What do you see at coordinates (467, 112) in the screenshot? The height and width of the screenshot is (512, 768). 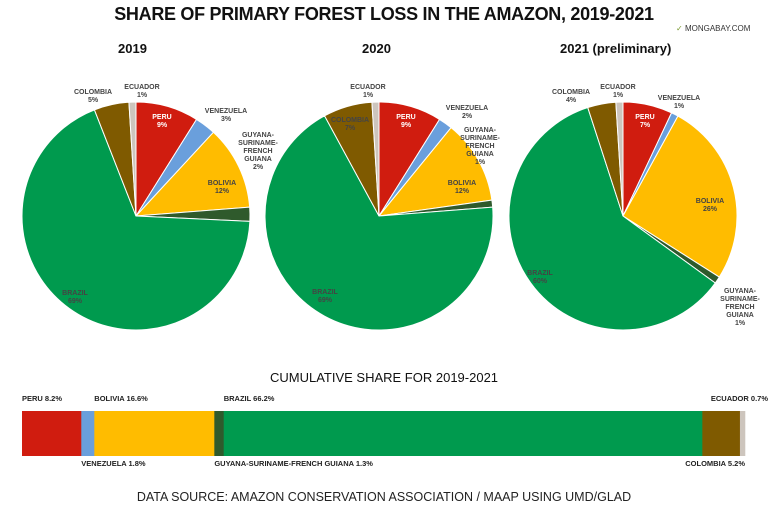 I see `pie-label-venezuela: VENEZUELA 2%` at bounding box center [467, 112].